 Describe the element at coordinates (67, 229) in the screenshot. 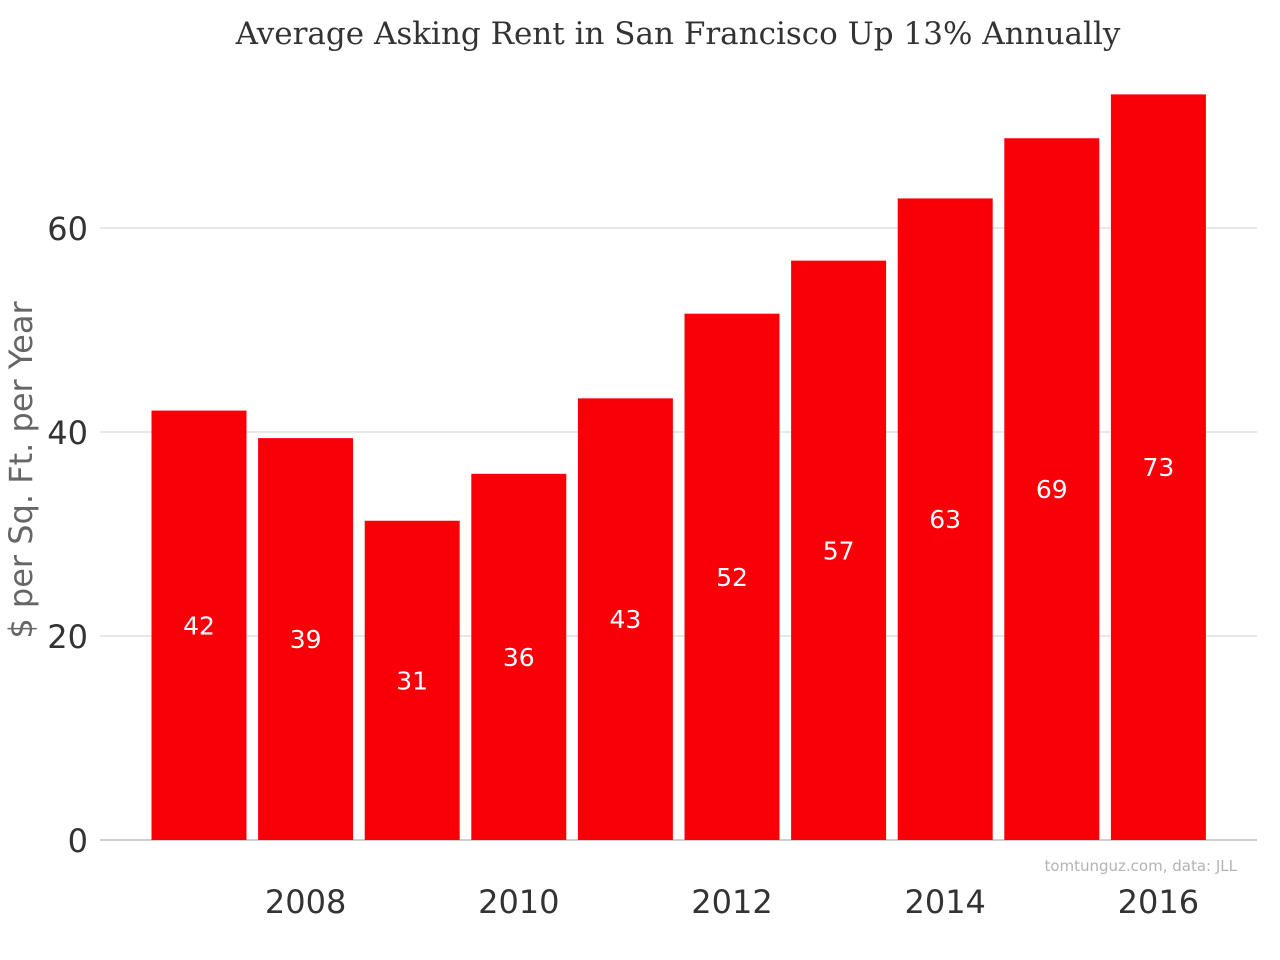

I see `y-tick-label: 60` at that location.